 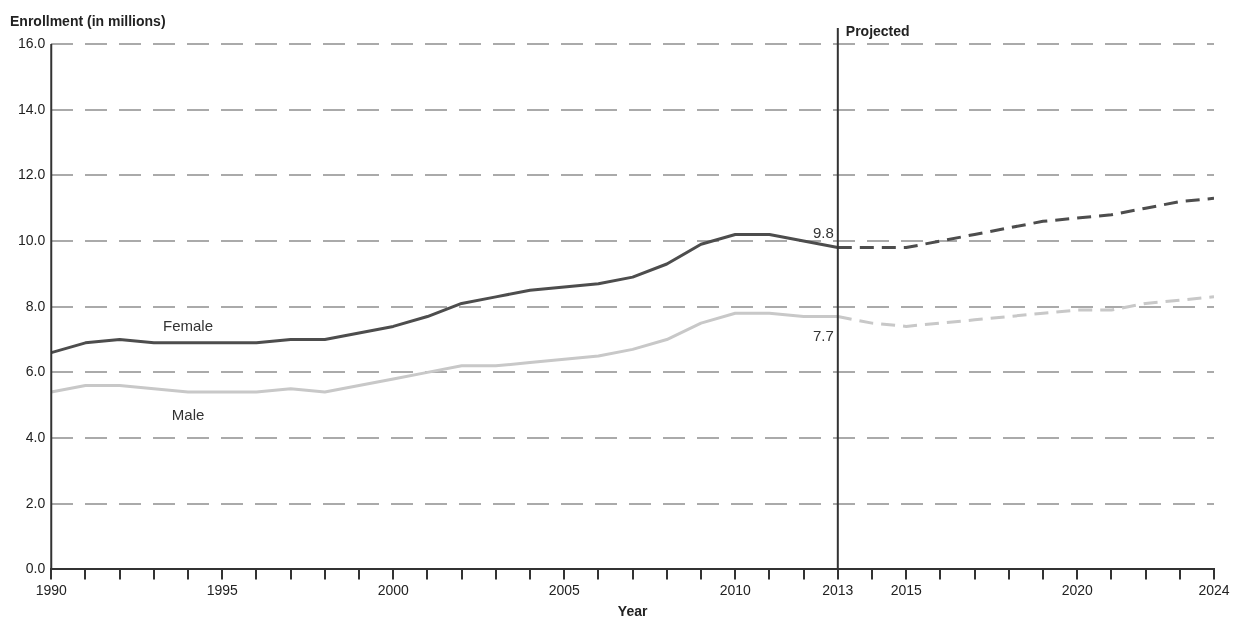 What do you see at coordinates (564, 589) in the screenshot?
I see `x-tick-label: 2005` at bounding box center [564, 589].